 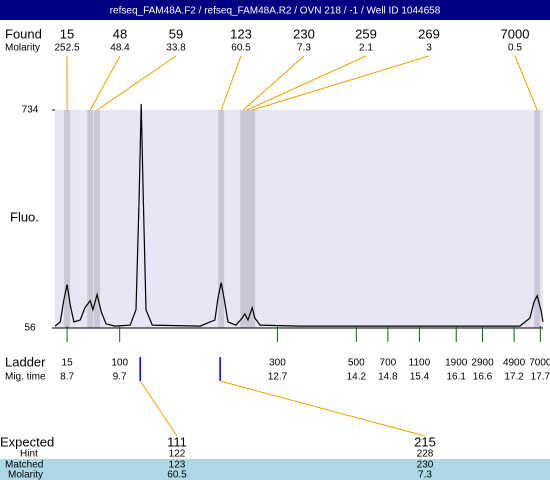 What do you see at coordinates (120, 33) in the screenshot?
I see `found-size: 48` at bounding box center [120, 33].